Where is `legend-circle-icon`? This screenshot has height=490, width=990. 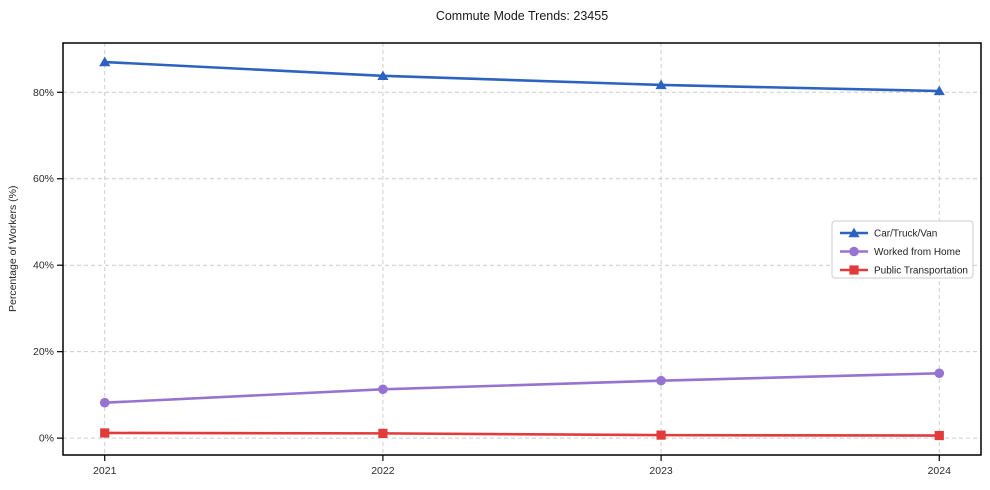 legend-circle-icon is located at coordinates (854, 251).